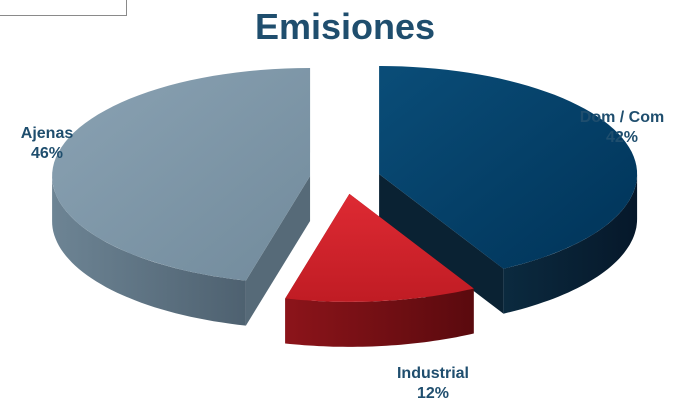 The height and width of the screenshot is (405, 690). Describe the element at coordinates (622, 117) in the screenshot. I see `pie-label-0: Dom / Com` at that location.